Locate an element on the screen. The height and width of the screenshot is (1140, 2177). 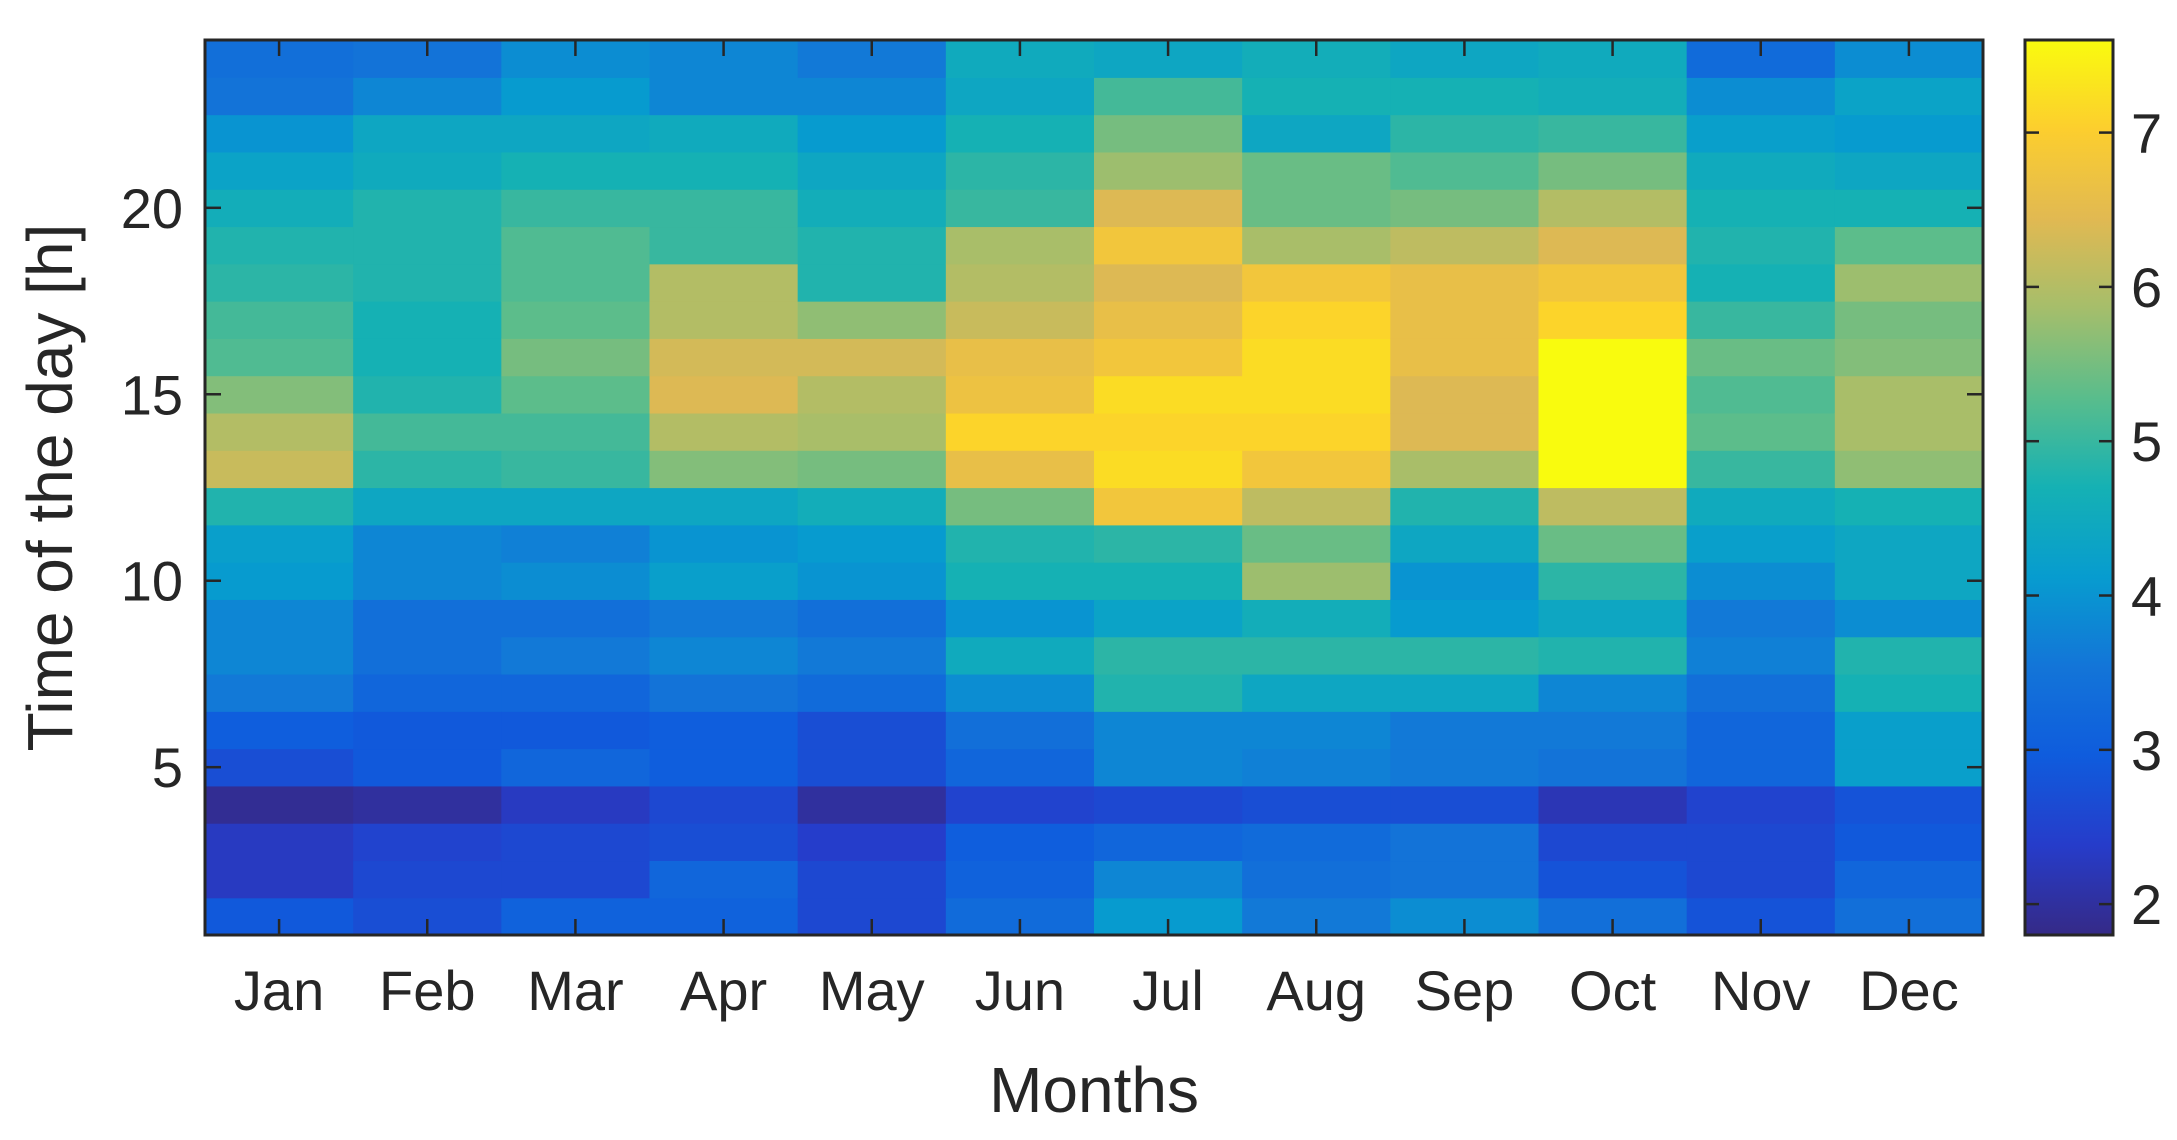
colorbar-tick-label: 5 is located at coordinates (2146, 441).